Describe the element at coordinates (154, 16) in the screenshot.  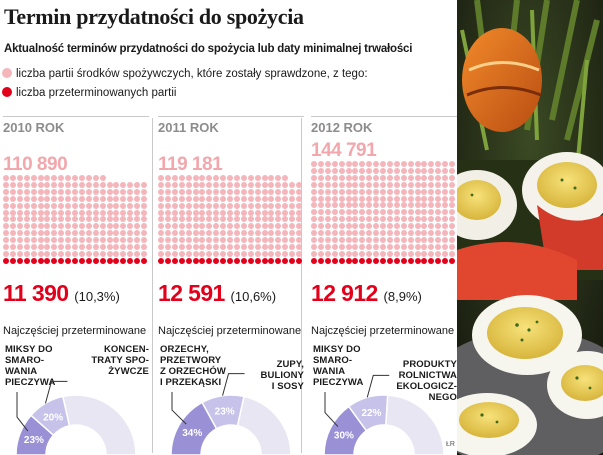
I see `infographic-title: Termin przydatności do spożycia` at that location.